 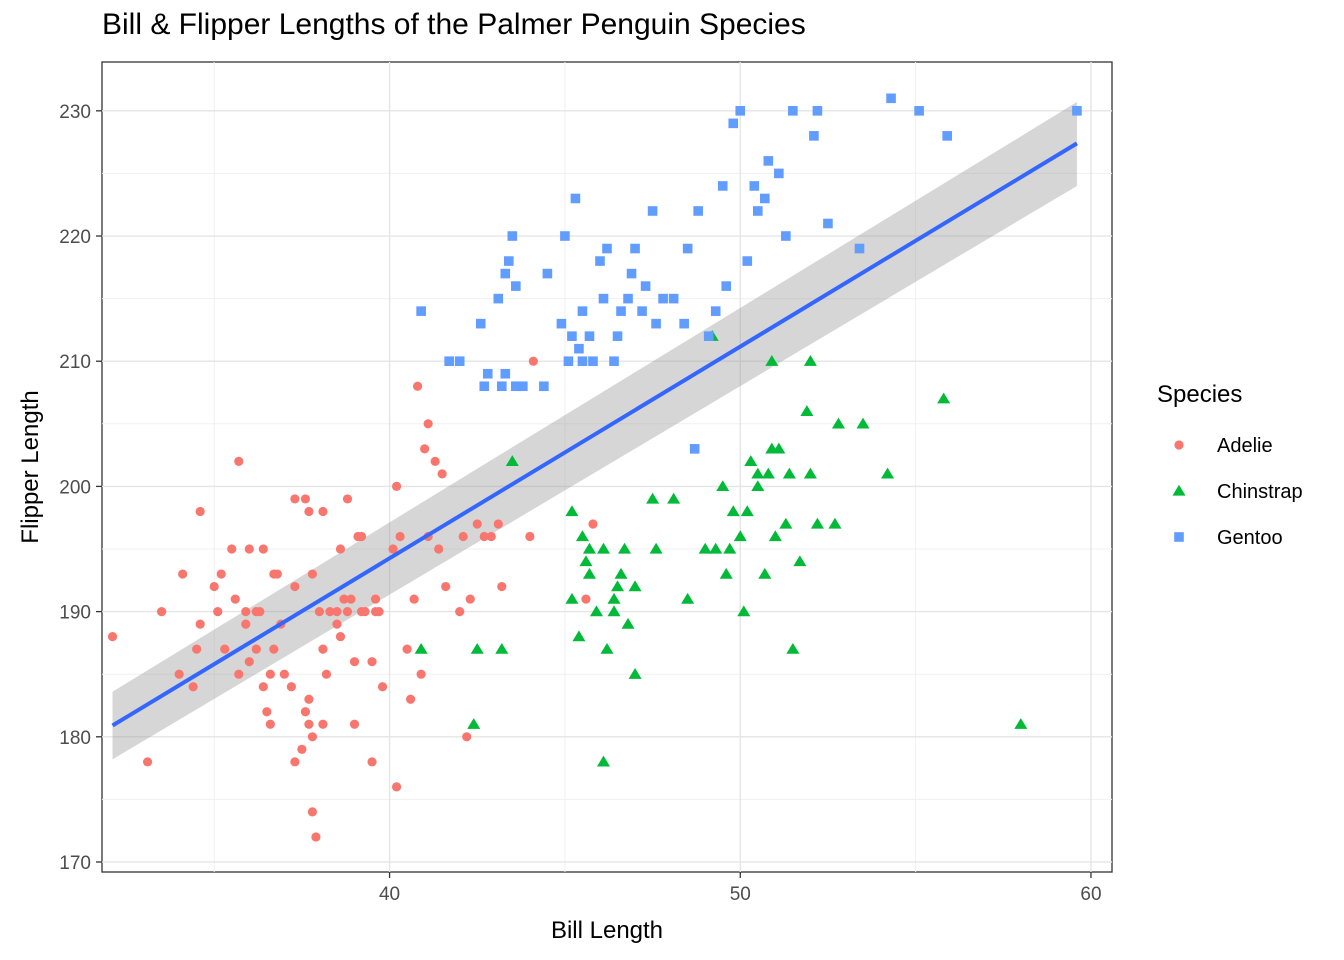 I want to click on x-tick-label: 60, so click(x=1090, y=894).